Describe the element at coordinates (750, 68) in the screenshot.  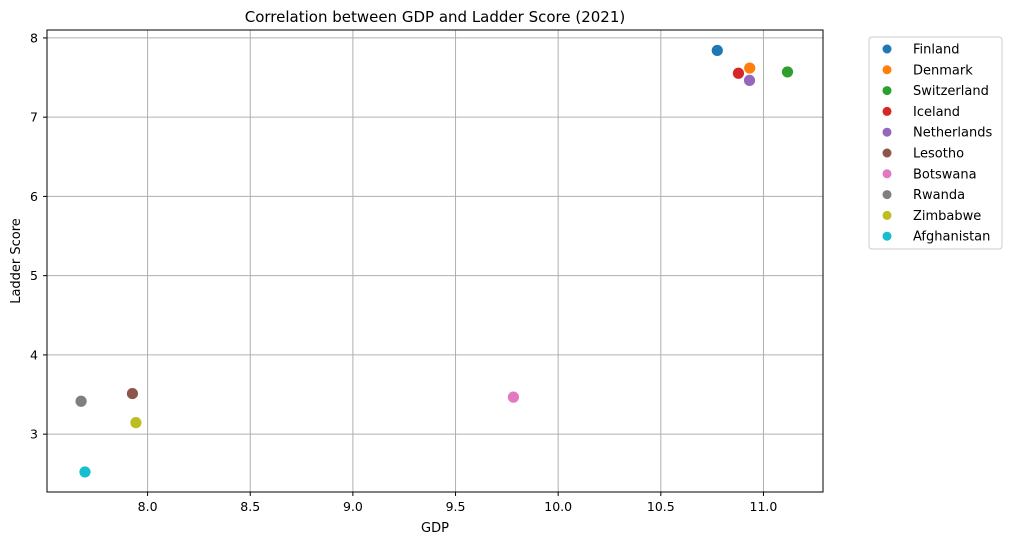
I see `data-point-denmark` at that location.